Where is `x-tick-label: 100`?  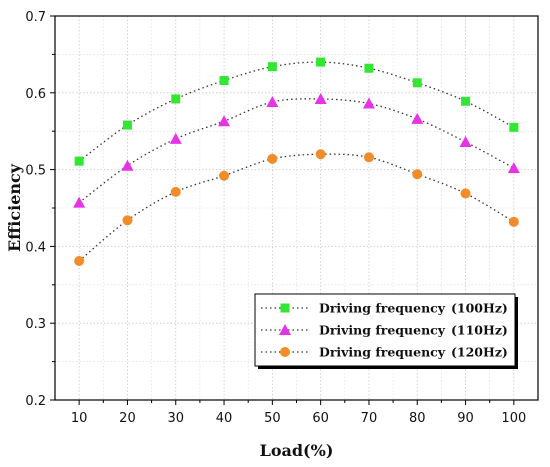
x-tick-label: 100 is located at coordinates (513, 418).